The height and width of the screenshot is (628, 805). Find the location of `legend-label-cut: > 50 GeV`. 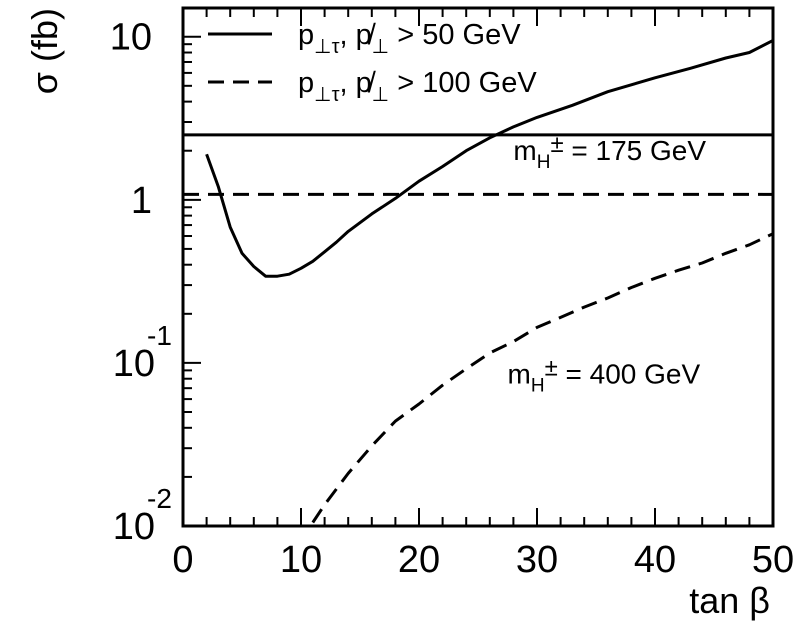

legend-label-cut: > 50 GeV is located at coordinates (455, 35).